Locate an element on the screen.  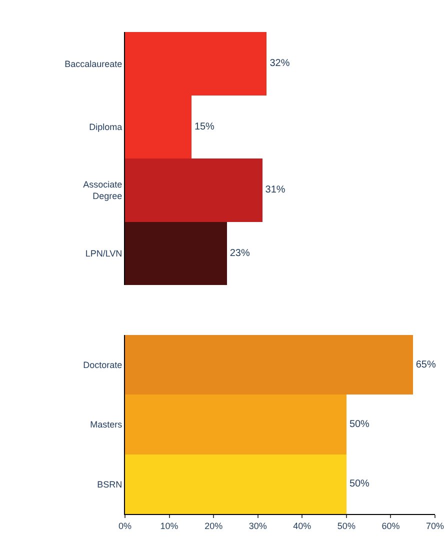
x-tick-label: 40% is located at coordinates (302, 525).